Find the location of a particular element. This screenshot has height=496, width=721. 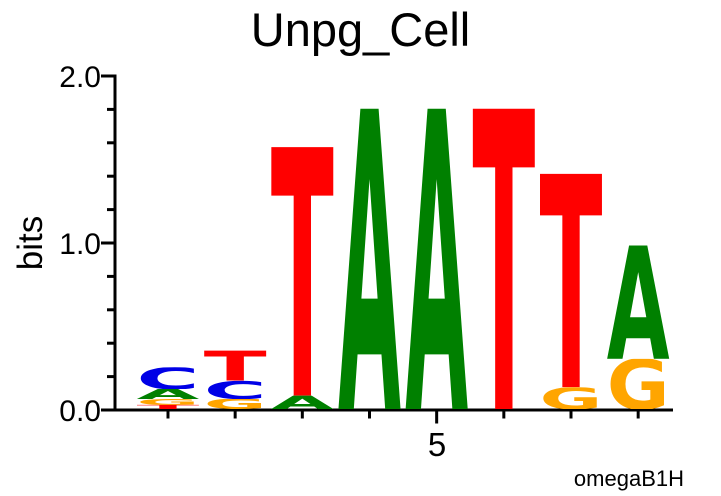

chart-title: Unpg_Cell is located at coordinates (360, 29).